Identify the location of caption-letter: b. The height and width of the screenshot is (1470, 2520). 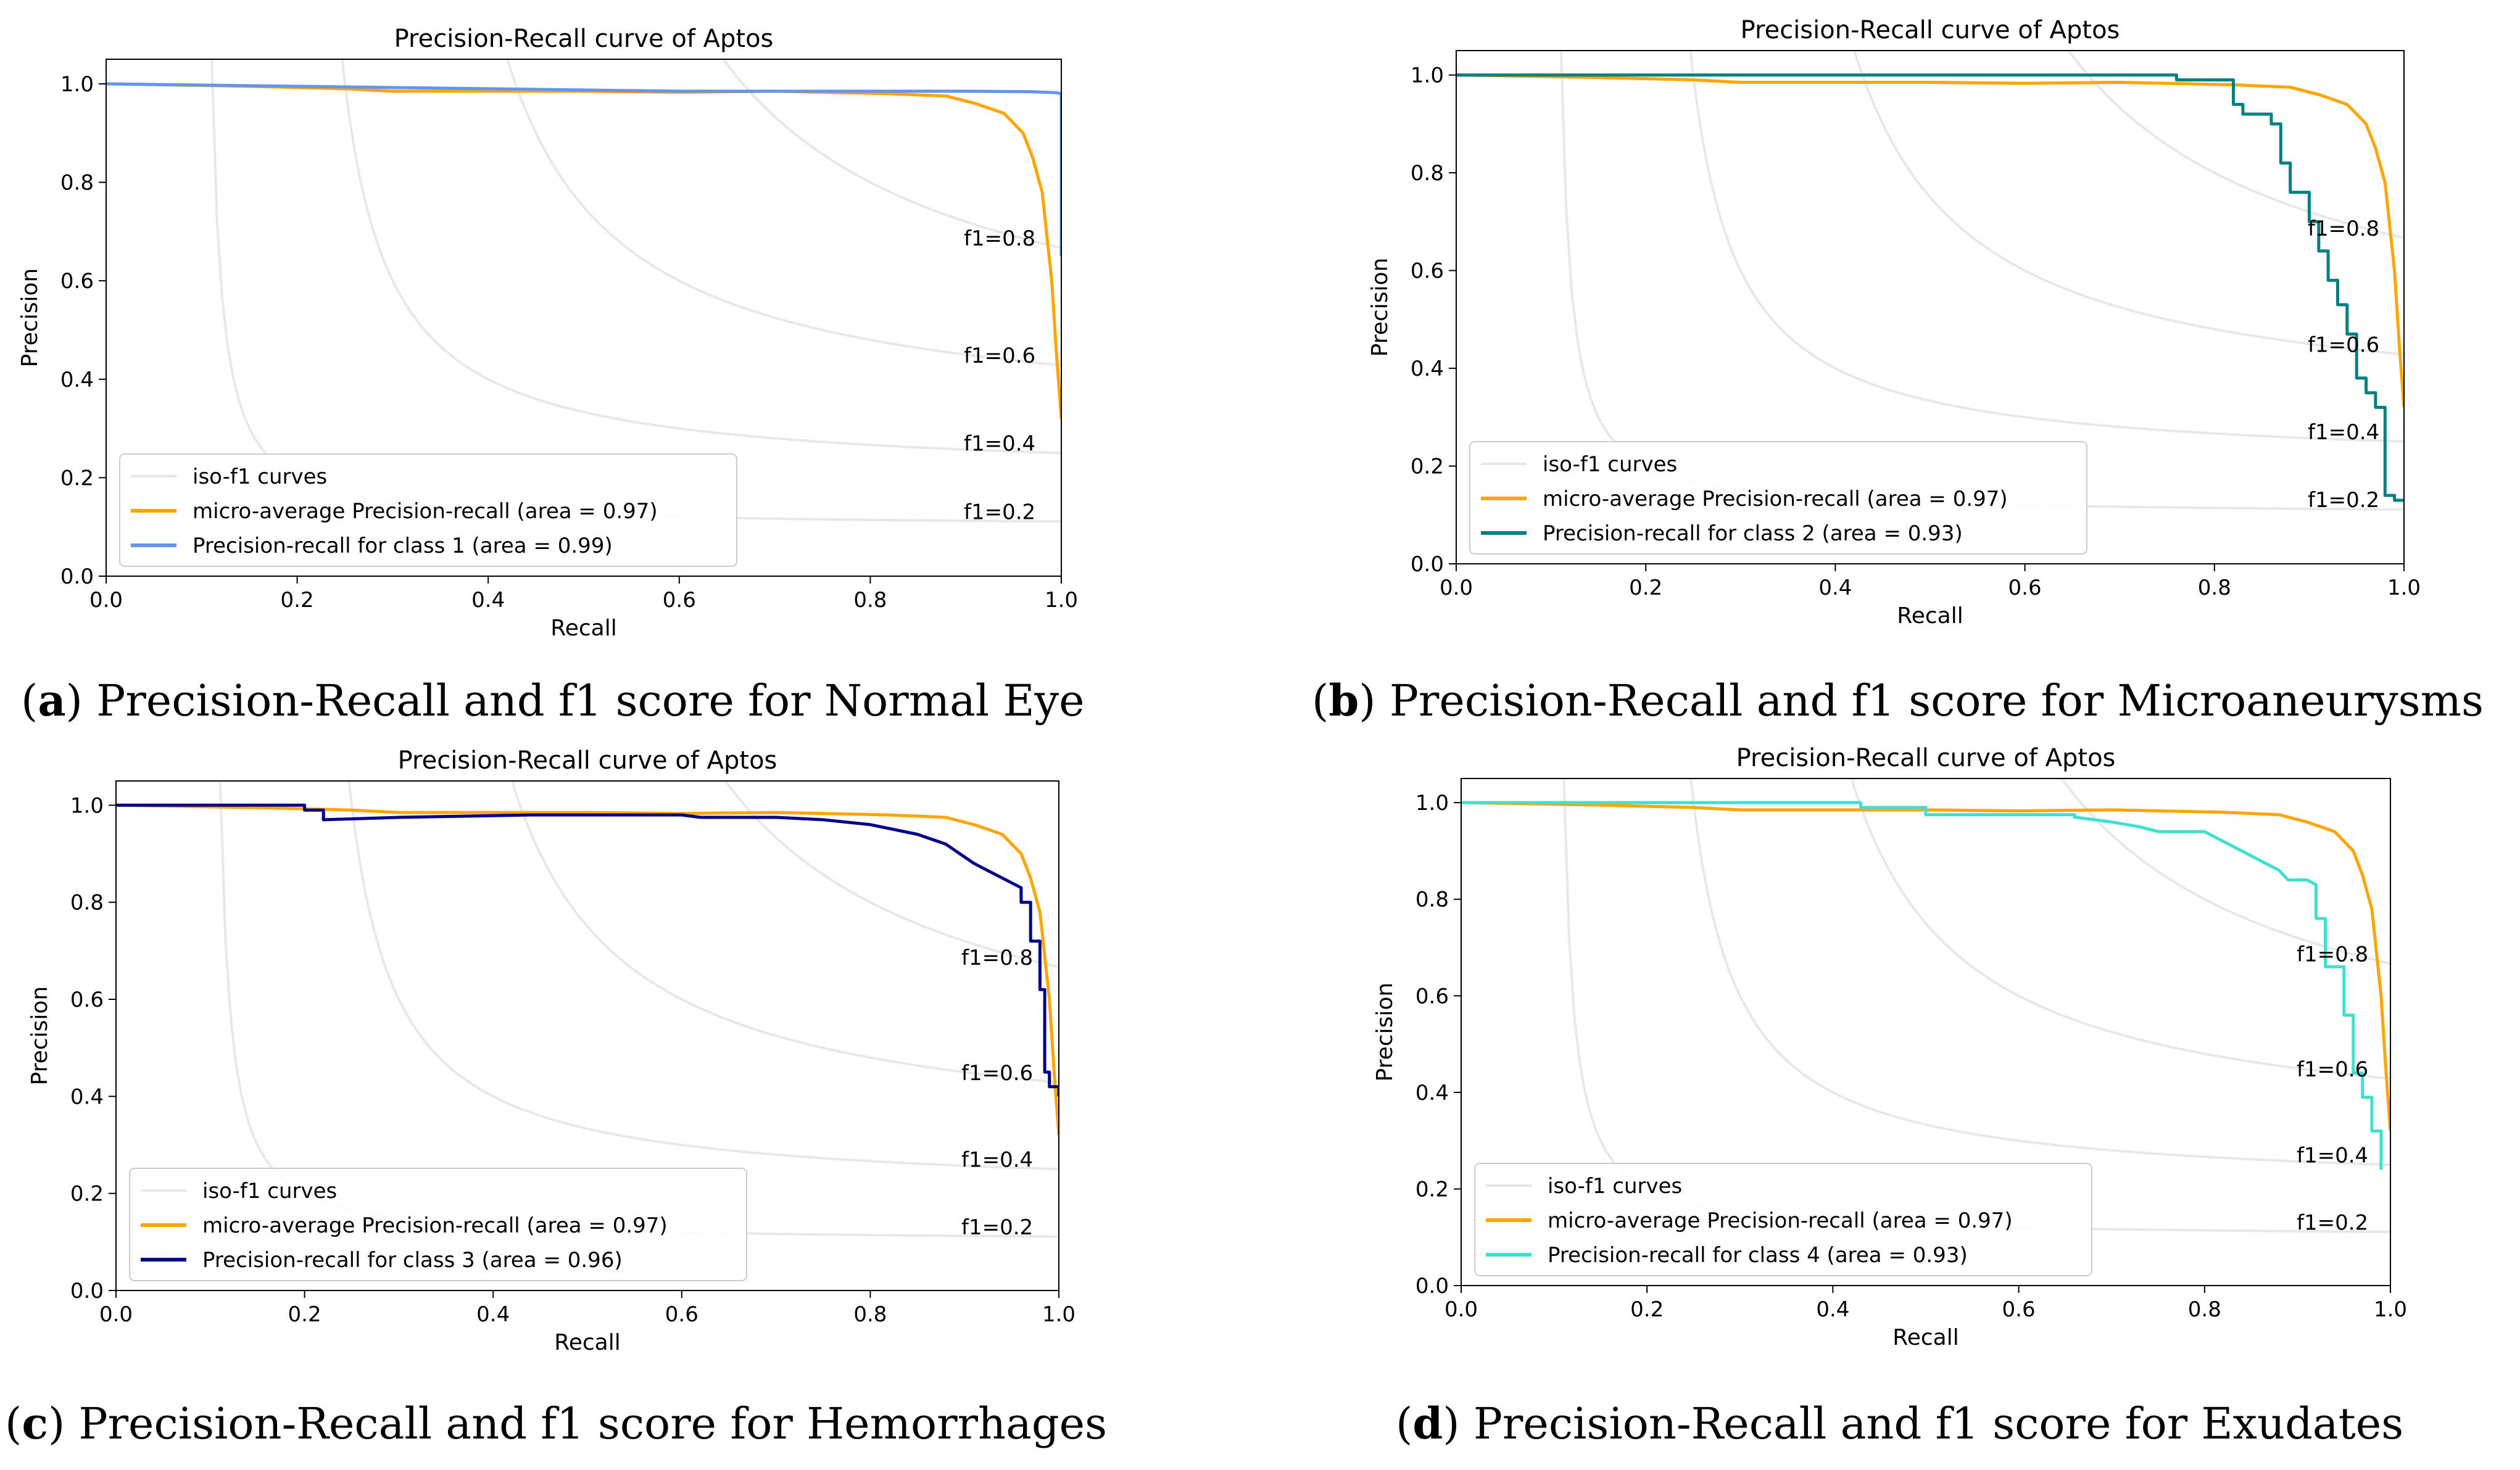
(1343, 700).